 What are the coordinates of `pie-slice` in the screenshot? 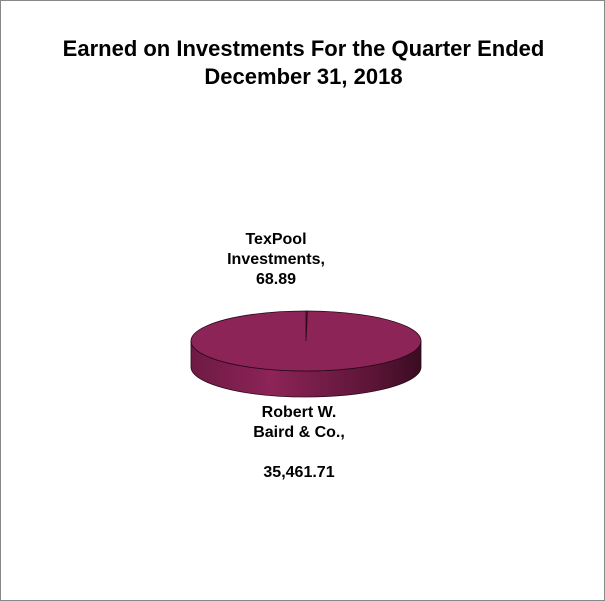 It's located at (306, 341).